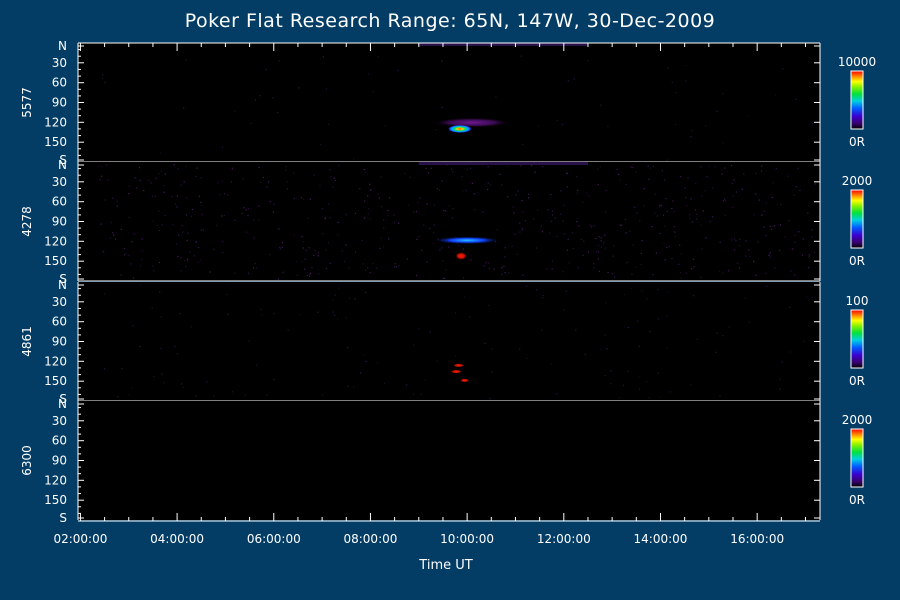  I want to click on colorbar-max-label: 2000, so click(857, 420).